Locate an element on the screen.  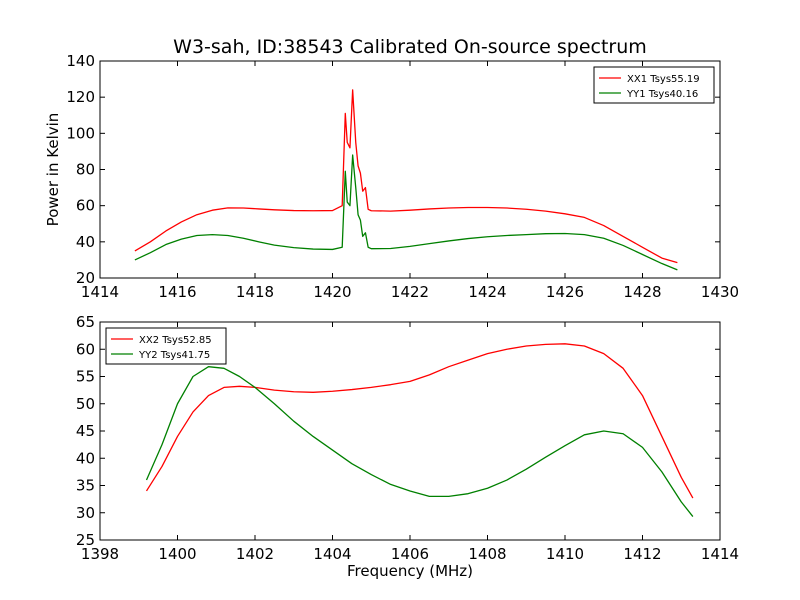
x-tick-label: 1400 is located at coordinates (177, 554).